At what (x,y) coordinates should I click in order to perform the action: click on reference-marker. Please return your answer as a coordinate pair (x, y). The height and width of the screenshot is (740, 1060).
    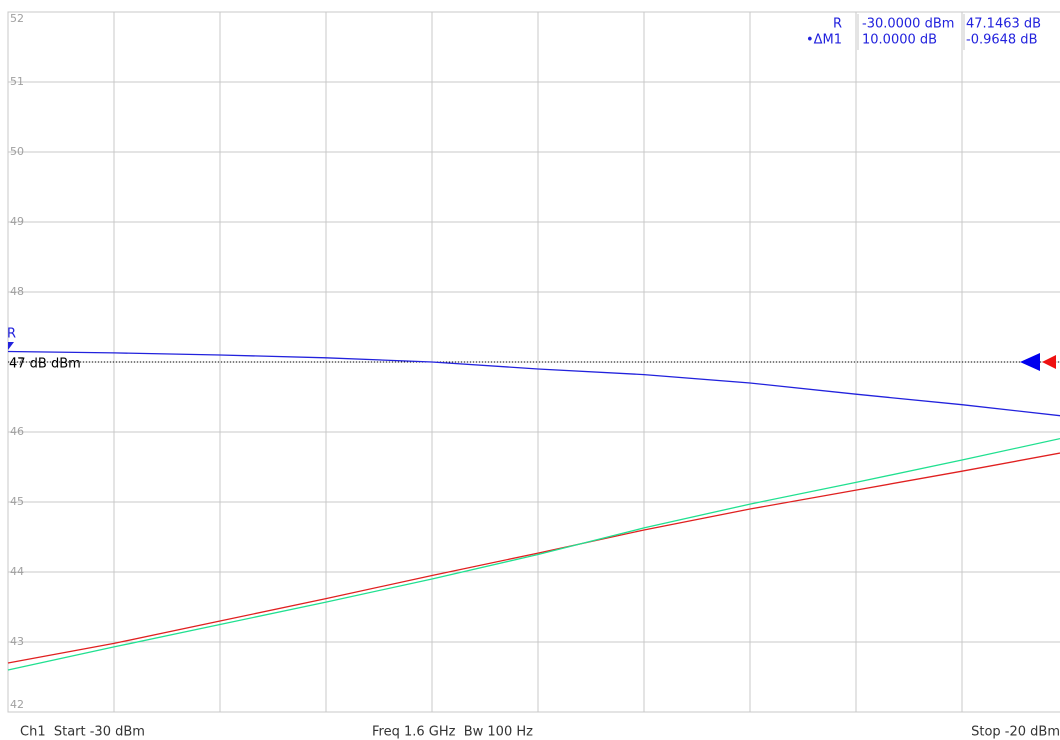
    Looking at the image, I should click on (11, 346).